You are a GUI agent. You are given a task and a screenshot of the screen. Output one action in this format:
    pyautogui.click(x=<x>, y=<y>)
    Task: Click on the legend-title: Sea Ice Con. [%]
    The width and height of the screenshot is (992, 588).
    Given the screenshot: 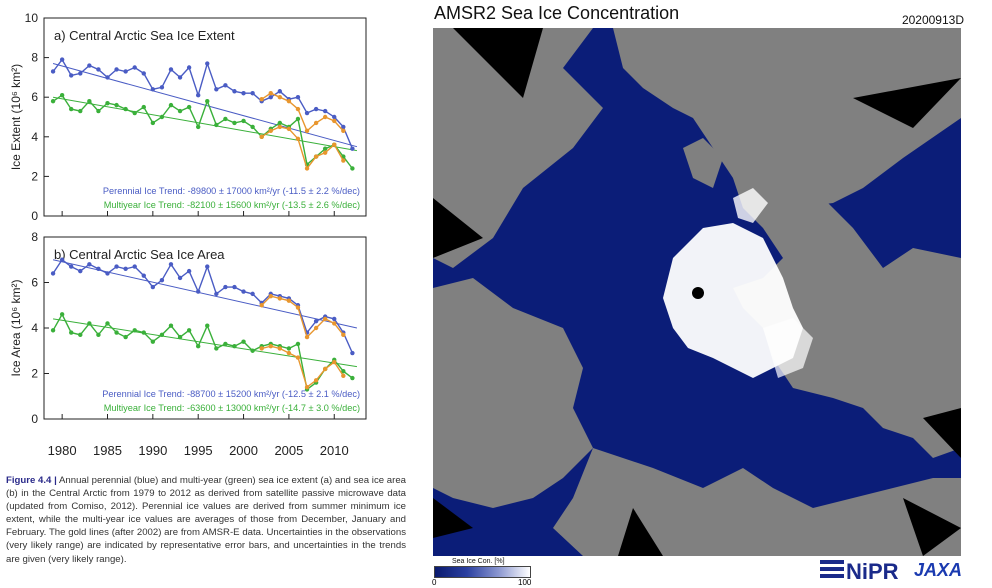 What is the action you would take?
    pyautogui.click(x=478, y=561)
    